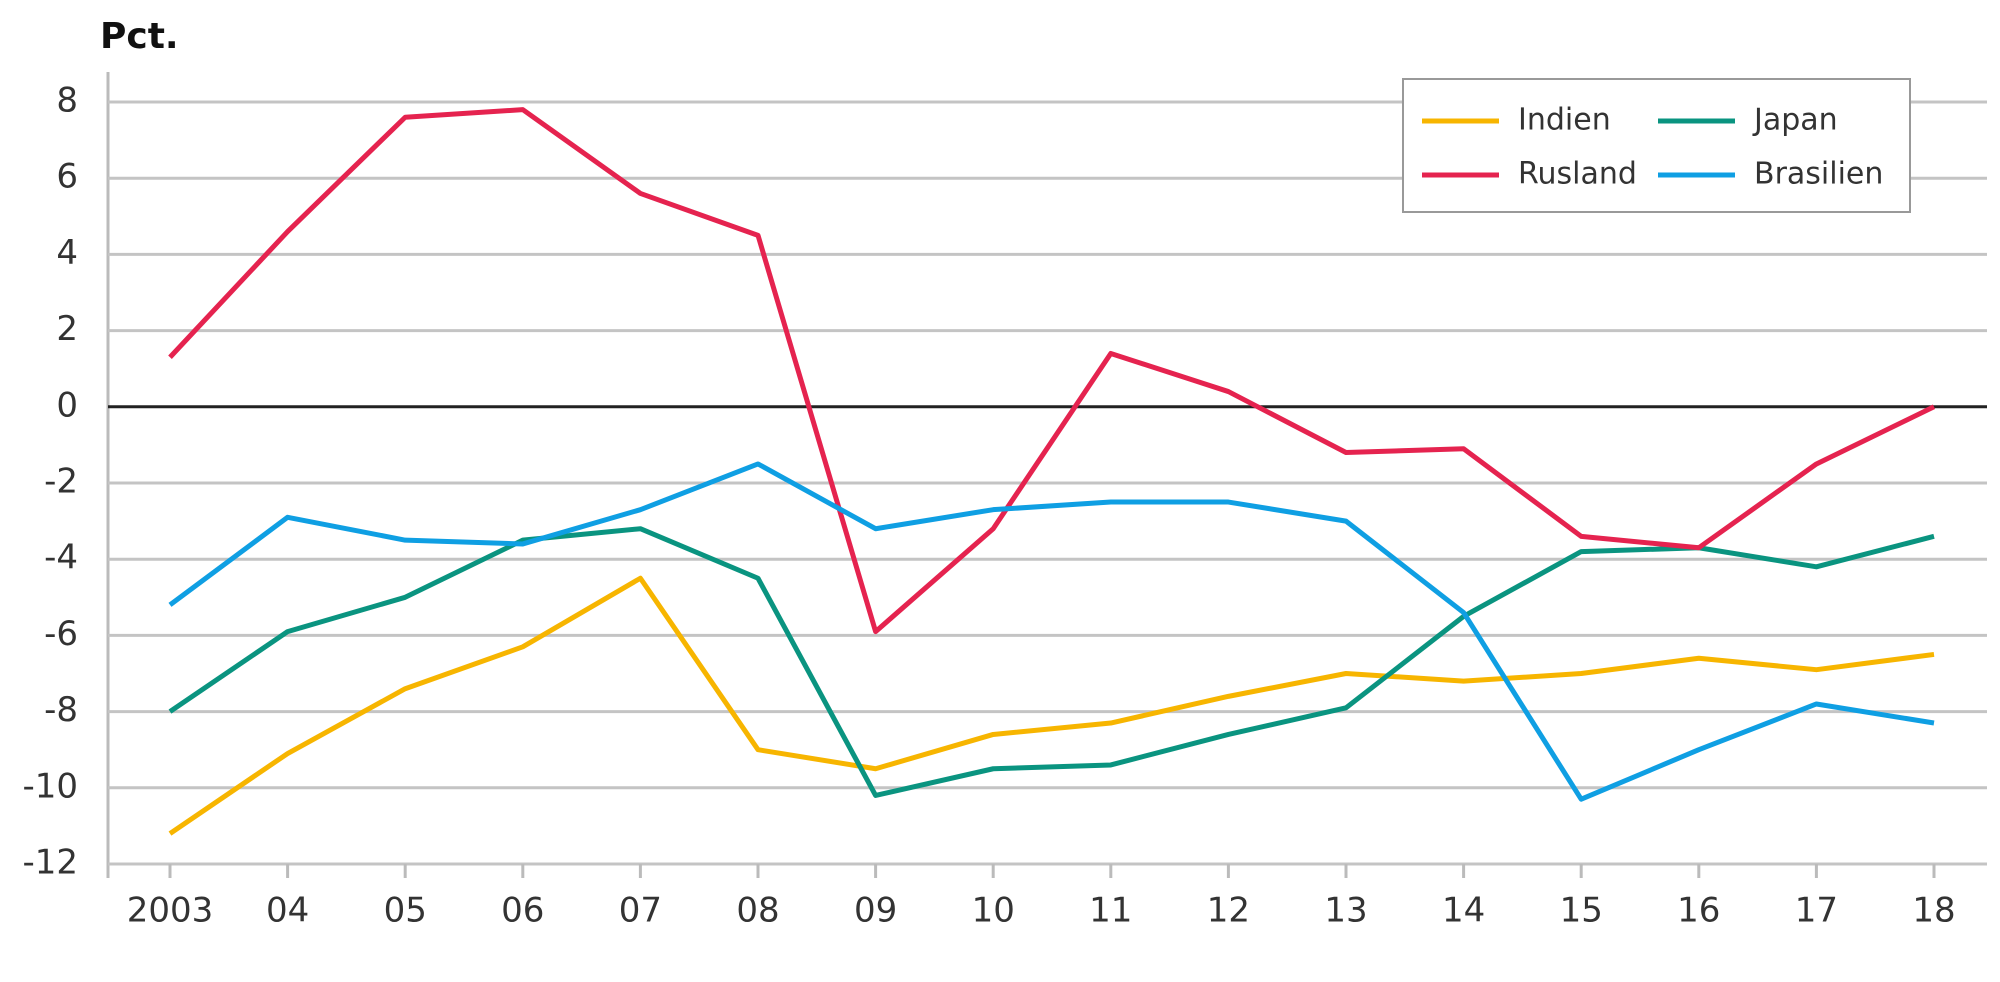 This screenshot has height=982, width=2000. Describe the element at coordinates (1228, 911) in the screenshot. I see `x-tick-label: 12` at that location.